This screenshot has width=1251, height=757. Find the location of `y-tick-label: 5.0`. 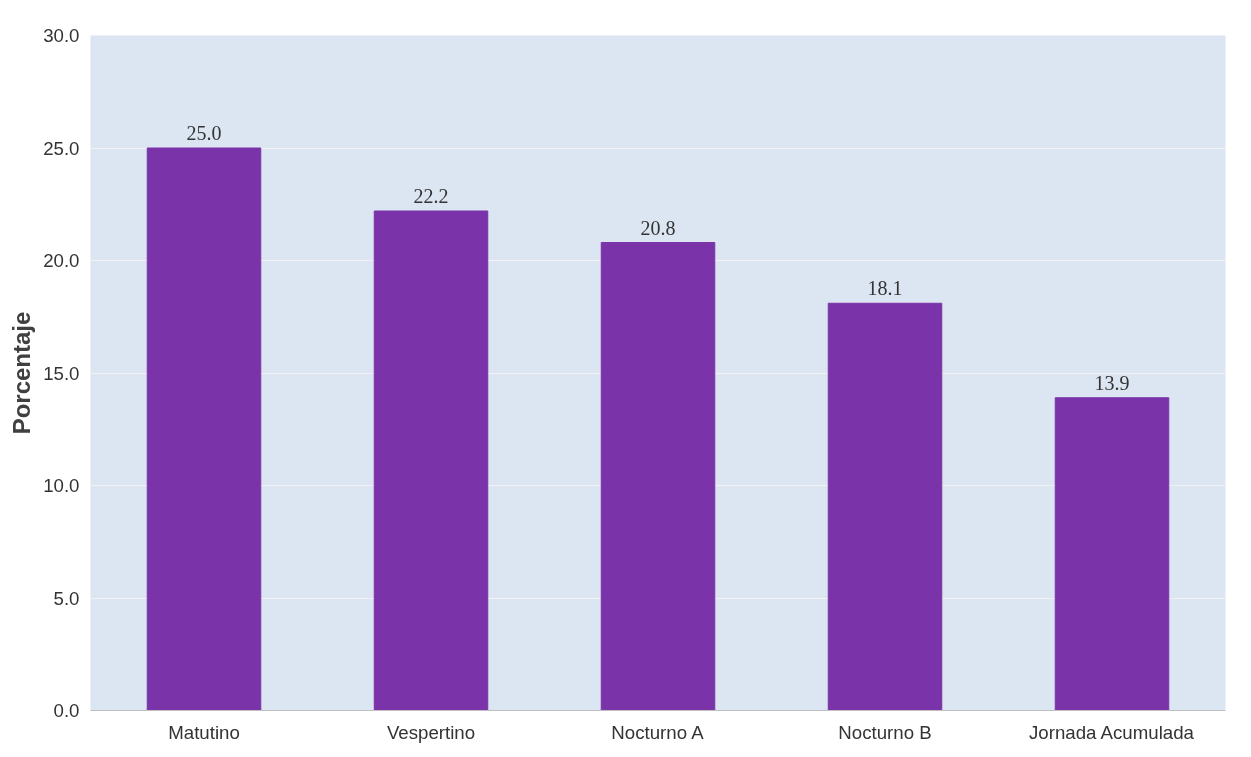

y-tick-label: 5.0 is located at coordinates (66, 598).